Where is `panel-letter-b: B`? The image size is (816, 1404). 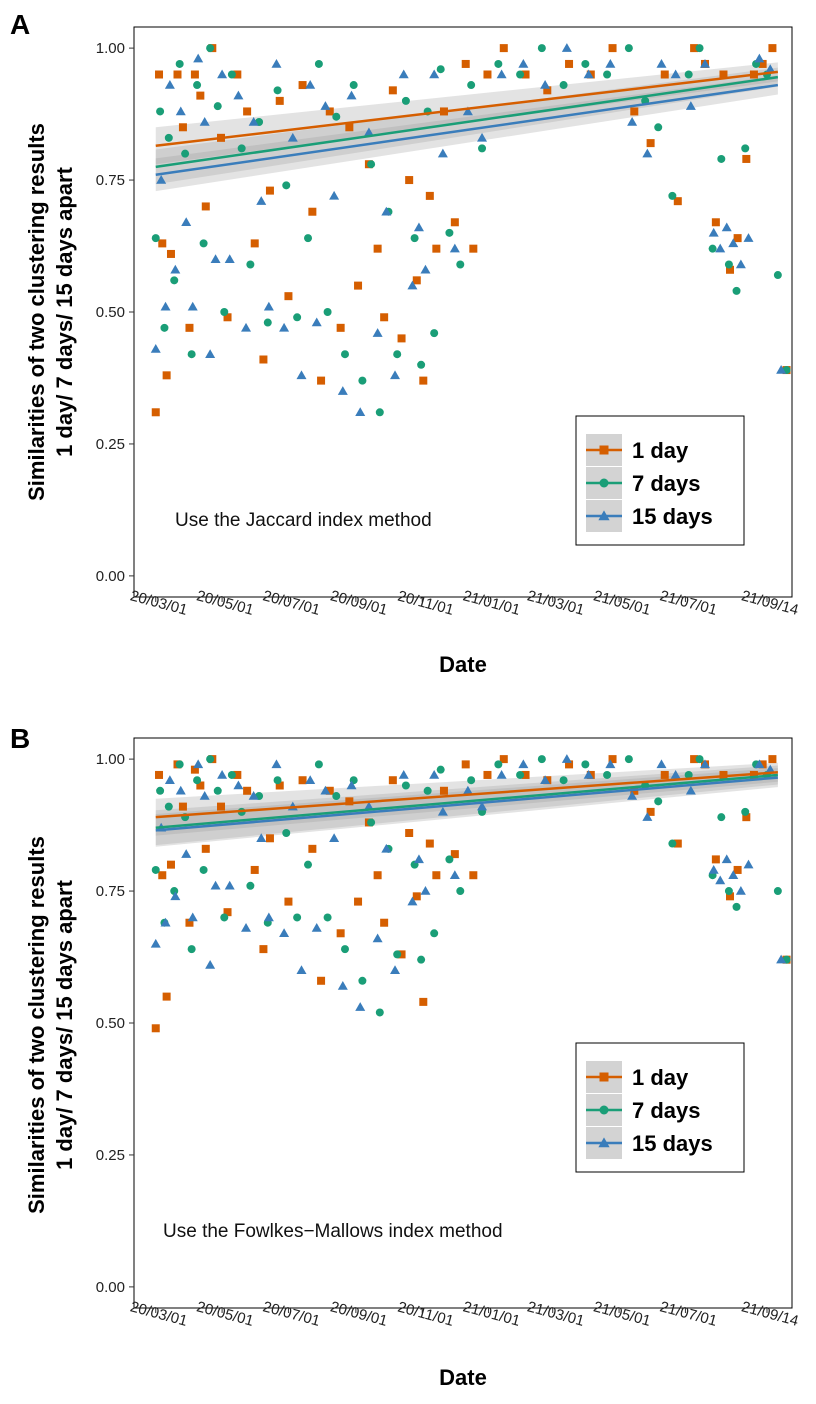
panel-letter-b: B is located at coordinates (20, 738).